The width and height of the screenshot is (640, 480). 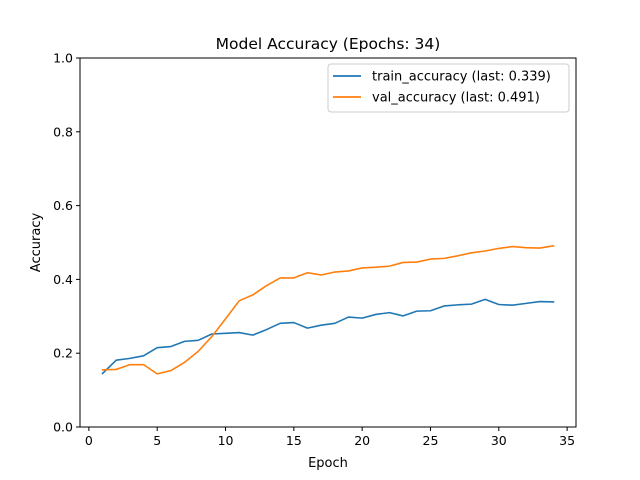 I want to click on y-axis-ticks: 0.0 0.2 0.4 0.6 0.8 1.0, so click(x=66, y=243).